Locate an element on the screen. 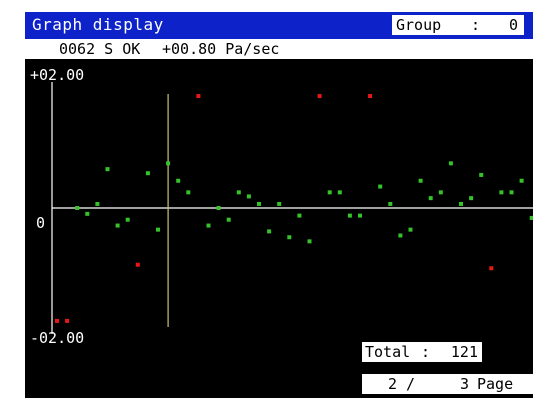  total-label: Total is located at coordinates (388, 352).